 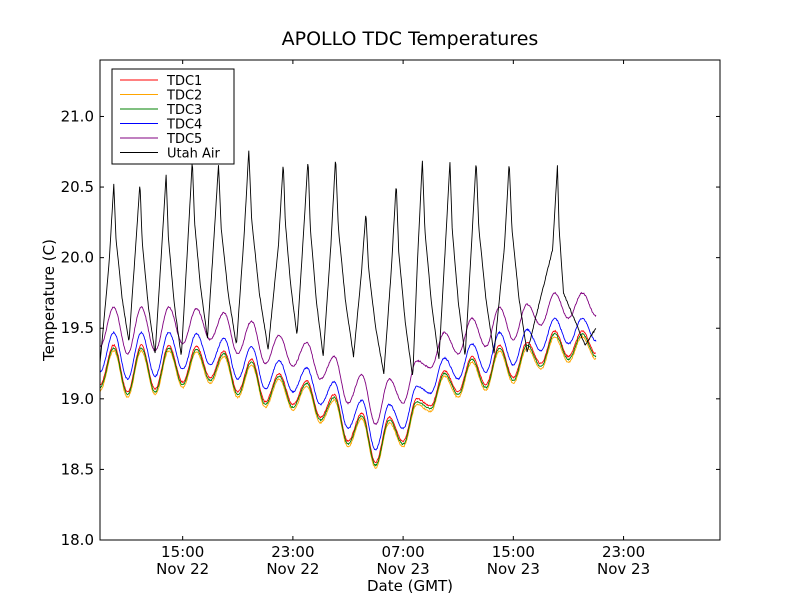 What do you see at coordinates (77, 187) in the screenshot?
I see `y-tick-label: 20.5` at bounding box center [77, 187].